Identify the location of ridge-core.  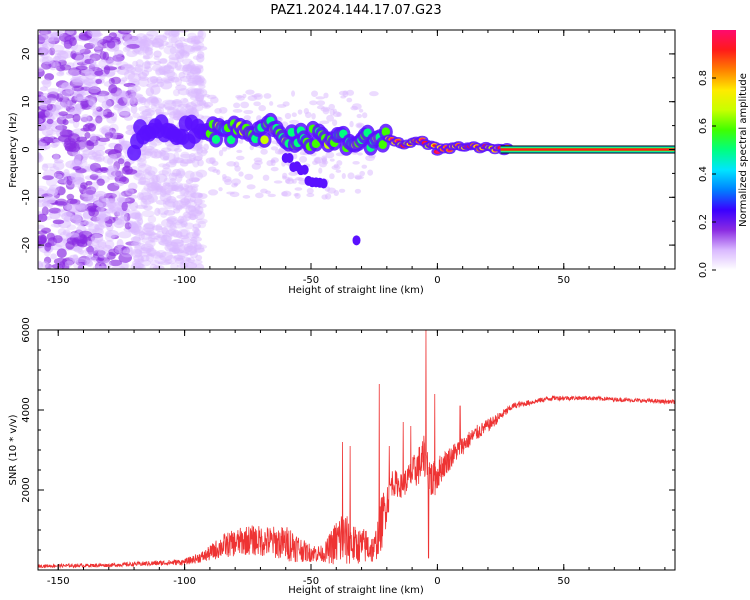
(216, 139).